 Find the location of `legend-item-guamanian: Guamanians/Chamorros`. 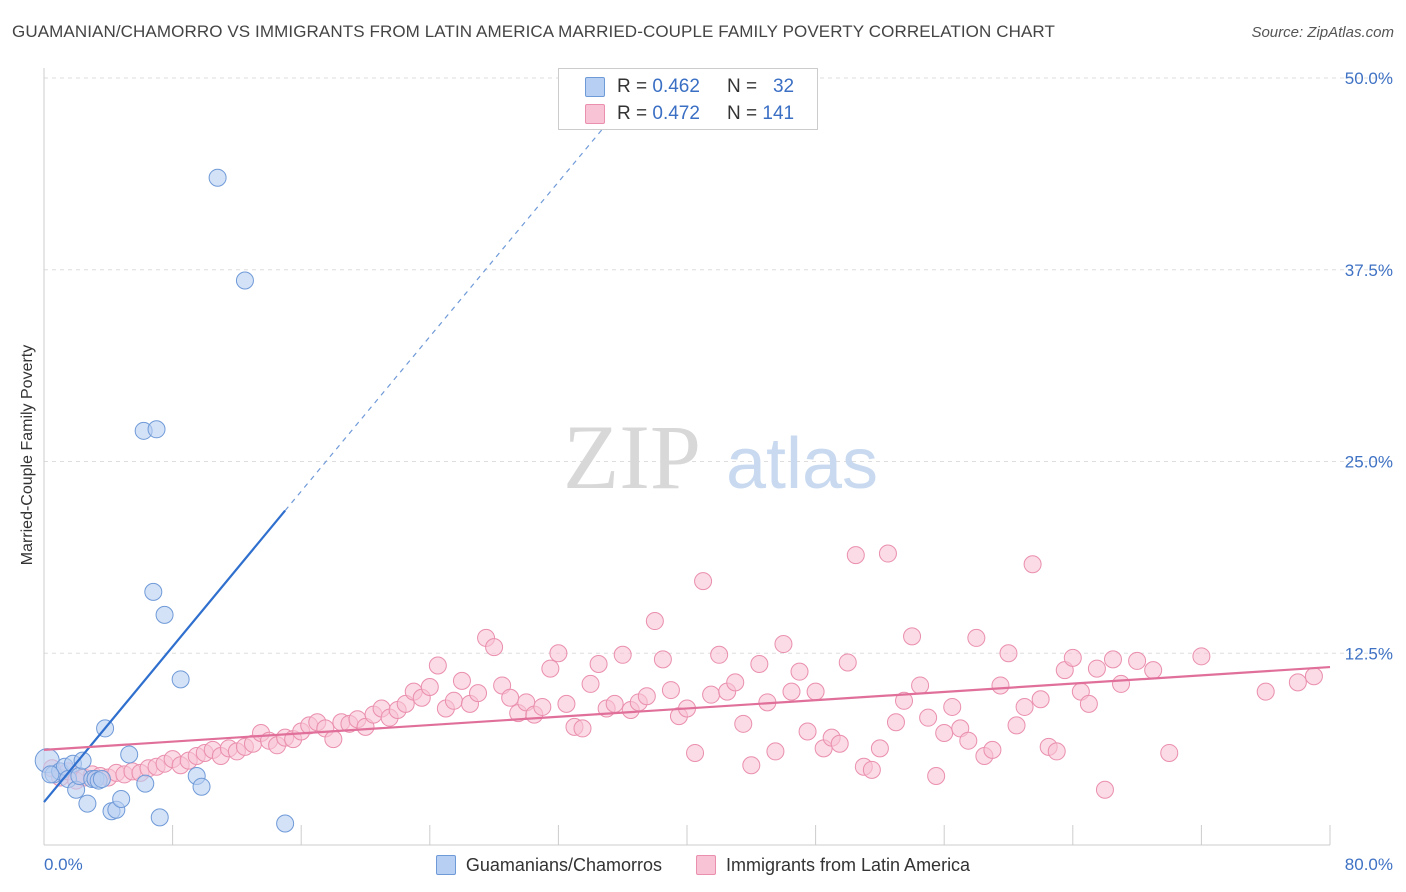

legend-item-guamanian: Guamanians/Chamorros is located at coordinates (548, 865).